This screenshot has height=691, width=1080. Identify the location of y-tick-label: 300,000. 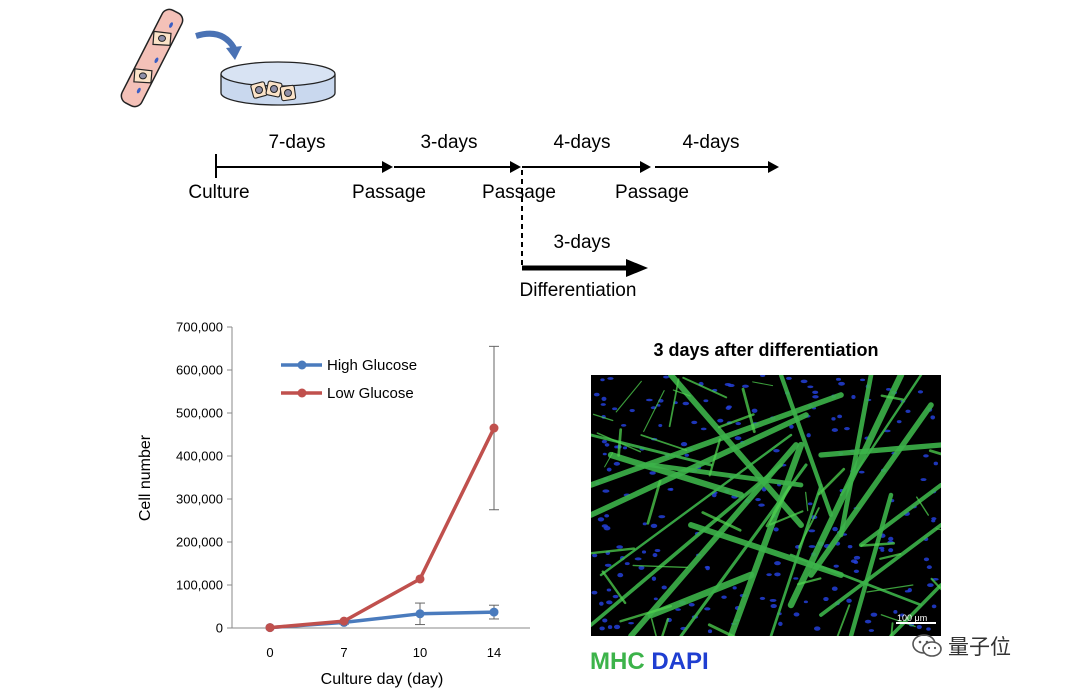
(199, 499).